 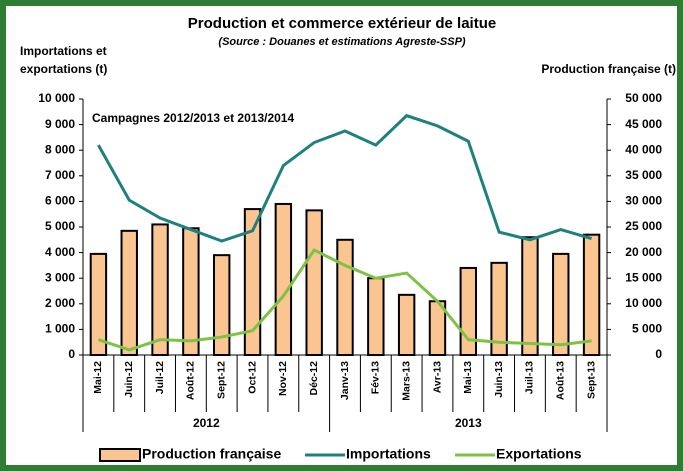 I want to click on y2-tick-label: 35 000, so click(x=643, y=175).